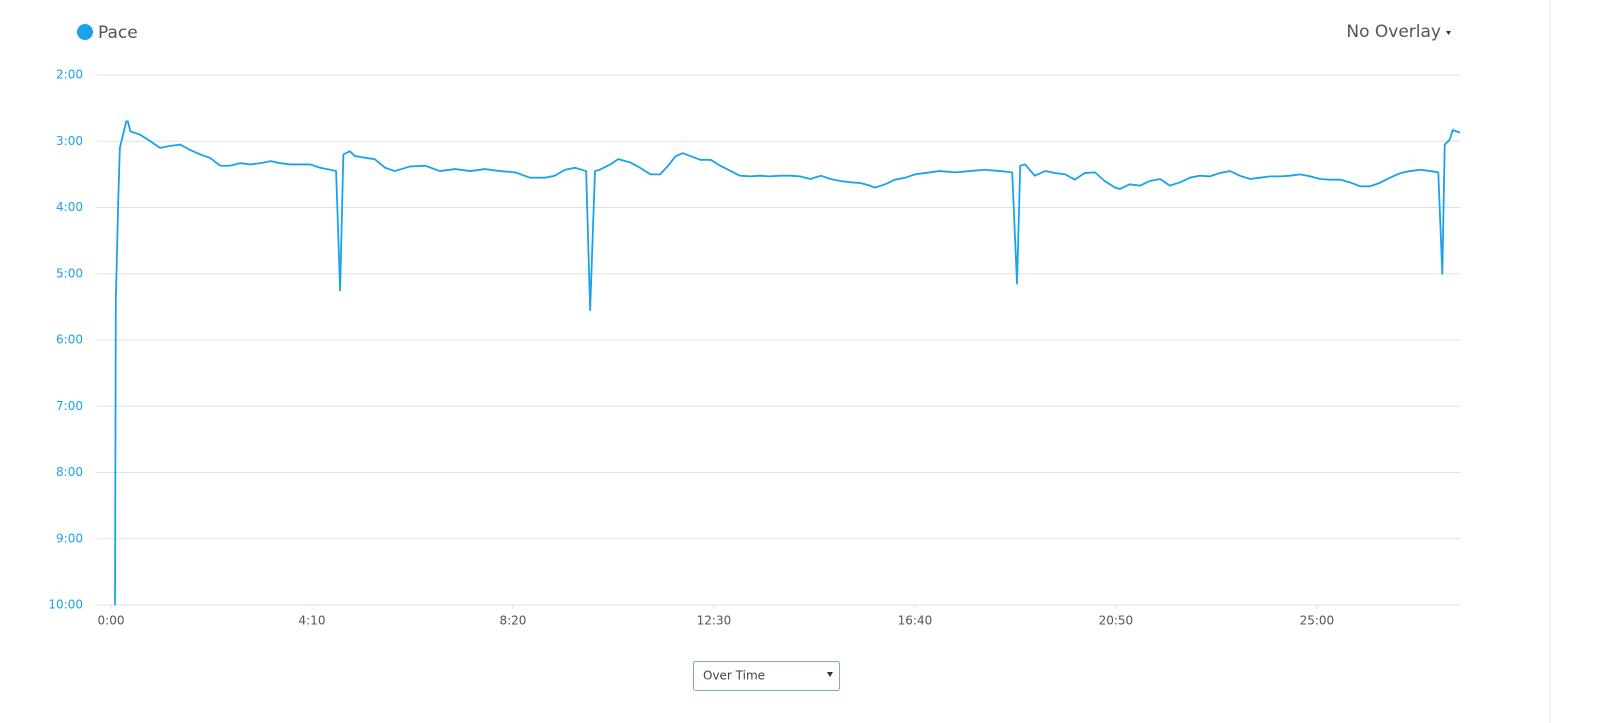 This screenshot has height=723, width=1597. What do you see at coordinates (69, 141) in the screenshot?
I see `y-tick-label: 3:00` at bounding box center [69, 141].